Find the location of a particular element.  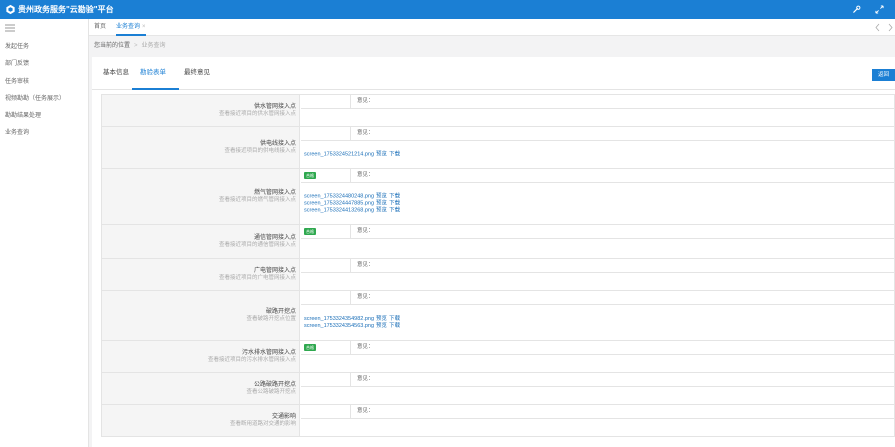

form-row-highway-excavation: 公路破路开挖点 查看公路破路开挖点 意见： is located at coordinates (498, 389).